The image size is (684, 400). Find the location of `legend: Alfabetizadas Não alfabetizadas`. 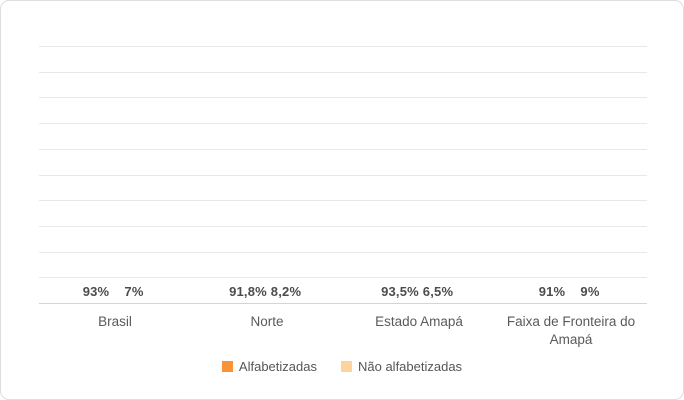

legend: Alfabetizadas Não alfabetizadas is located at coordinates (342, 366).